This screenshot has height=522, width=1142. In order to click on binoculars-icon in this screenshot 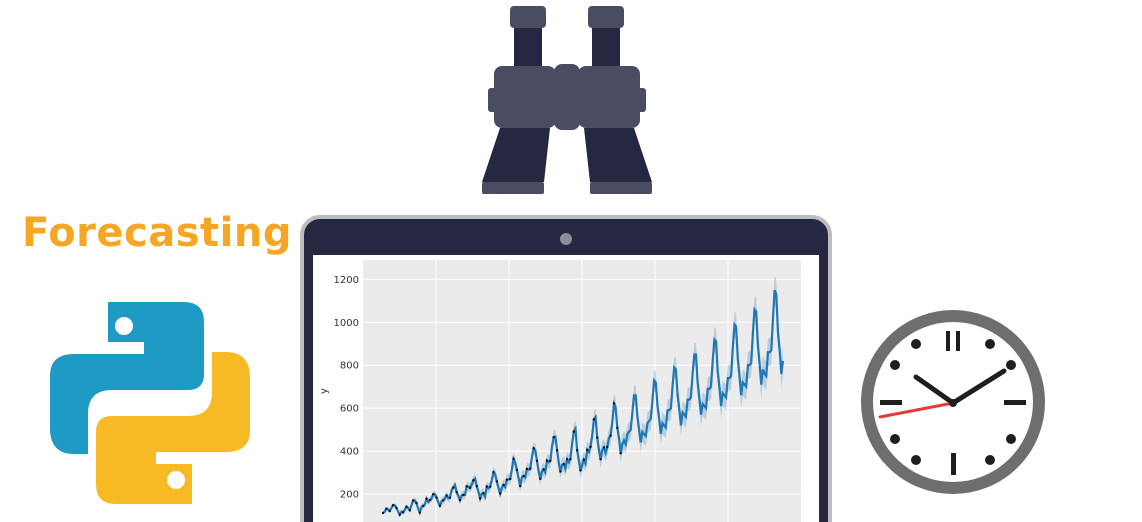, I will do `click(567, 100)`.